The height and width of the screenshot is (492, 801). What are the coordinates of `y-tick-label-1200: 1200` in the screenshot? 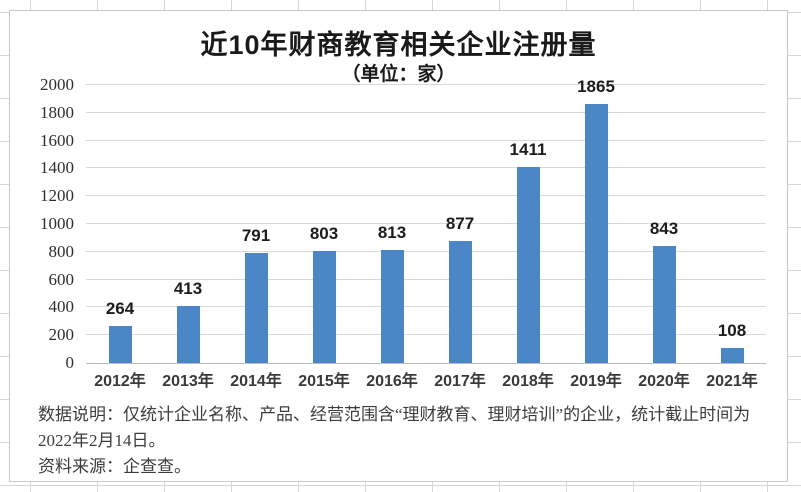 It's located at (57, 196).